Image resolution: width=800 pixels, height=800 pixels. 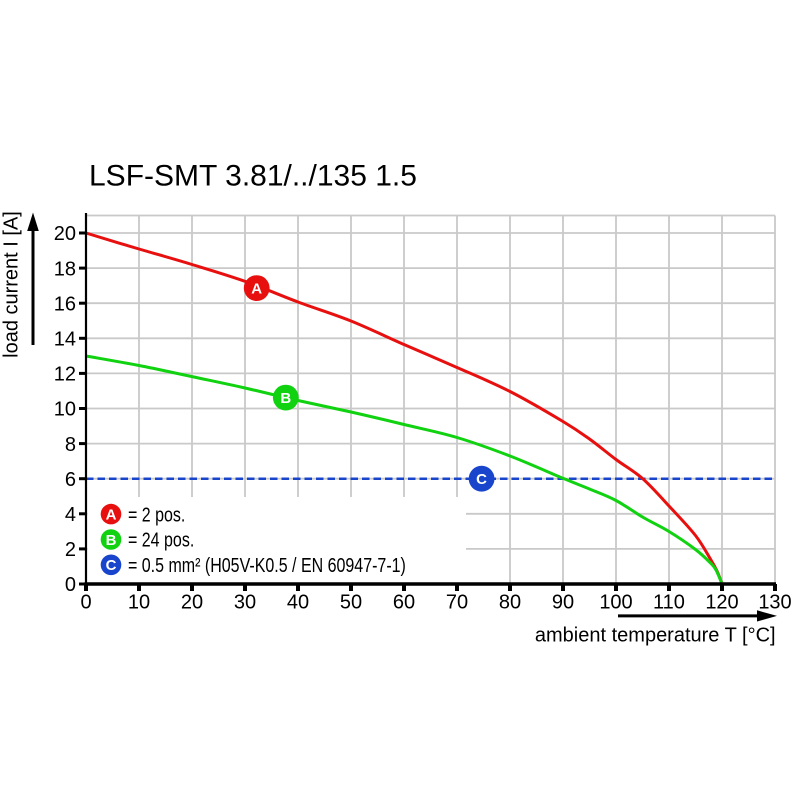 I want to click on svg-text: 70, so click(x=457, y=603).